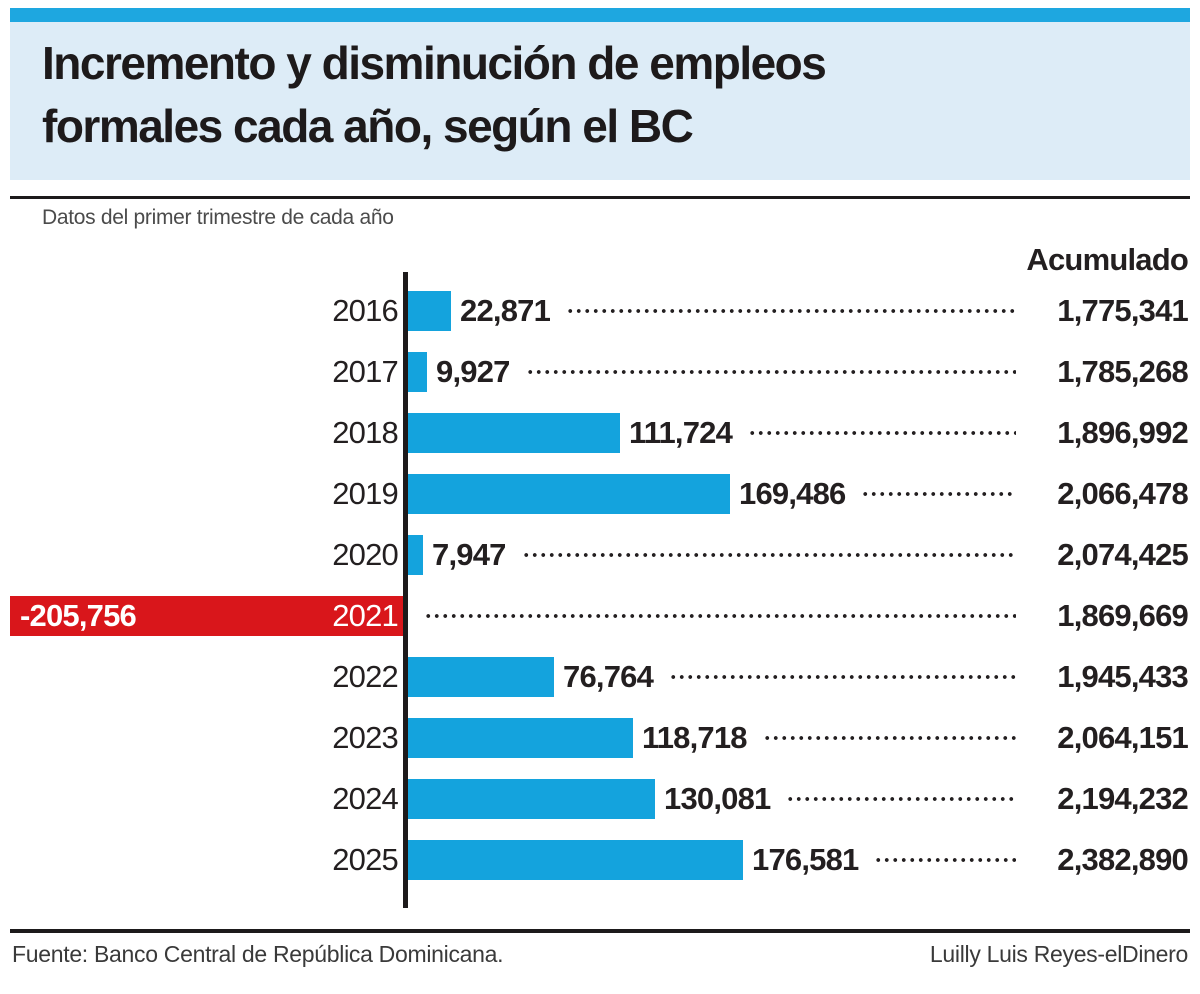 This screenshot has height=994, width=1200. I want to click on chart-row: 2024 130,081 2,194,232, so click(599, 799).